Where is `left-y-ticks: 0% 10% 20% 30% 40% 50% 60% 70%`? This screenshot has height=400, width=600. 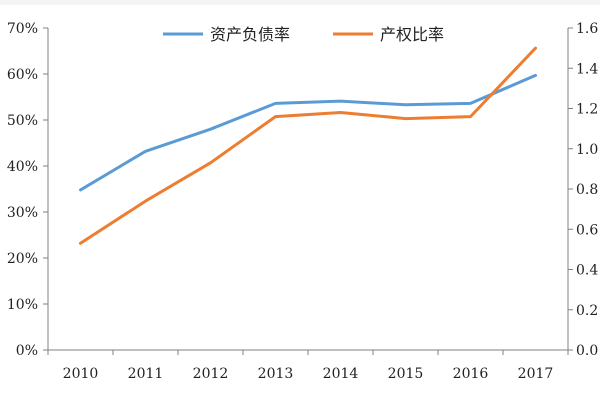 left-y-ticks: 0% 10% 20% 30% 40% 50% 60% 70% is located at coordinates (27, 190).